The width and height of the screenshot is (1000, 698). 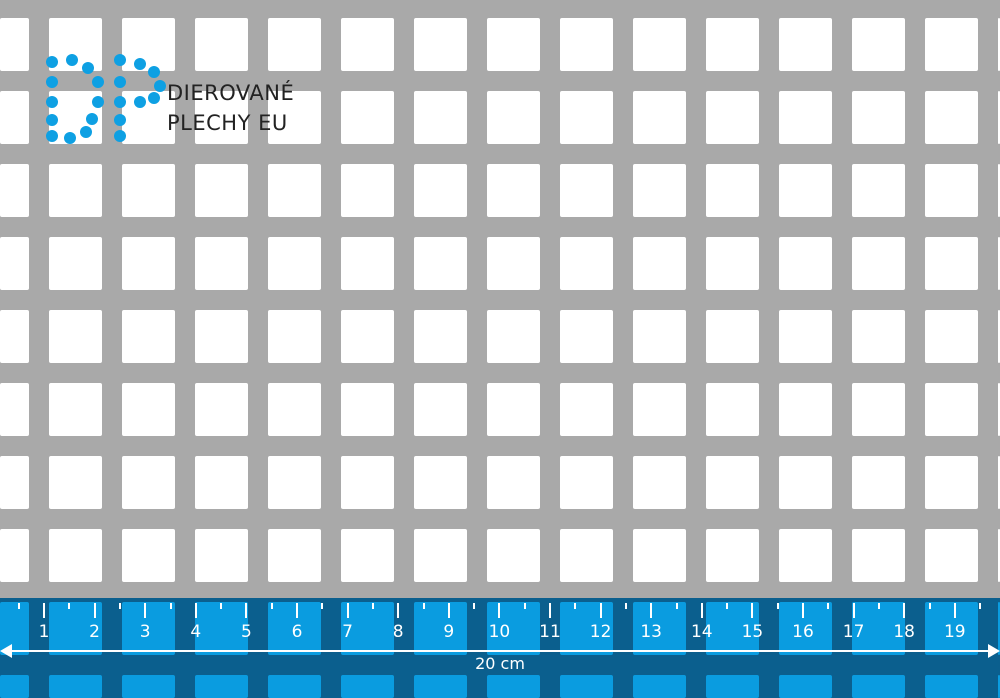 I want to click on ruler-label: 15, so click(x=752, y=632).